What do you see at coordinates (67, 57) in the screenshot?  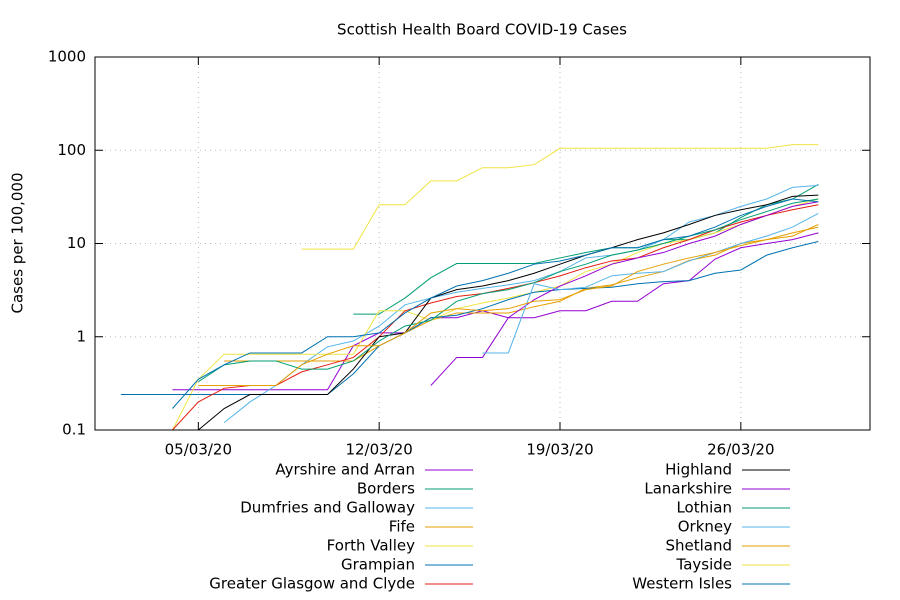 I see `y-tick-label: 1000` at bounding box center [67, 57].